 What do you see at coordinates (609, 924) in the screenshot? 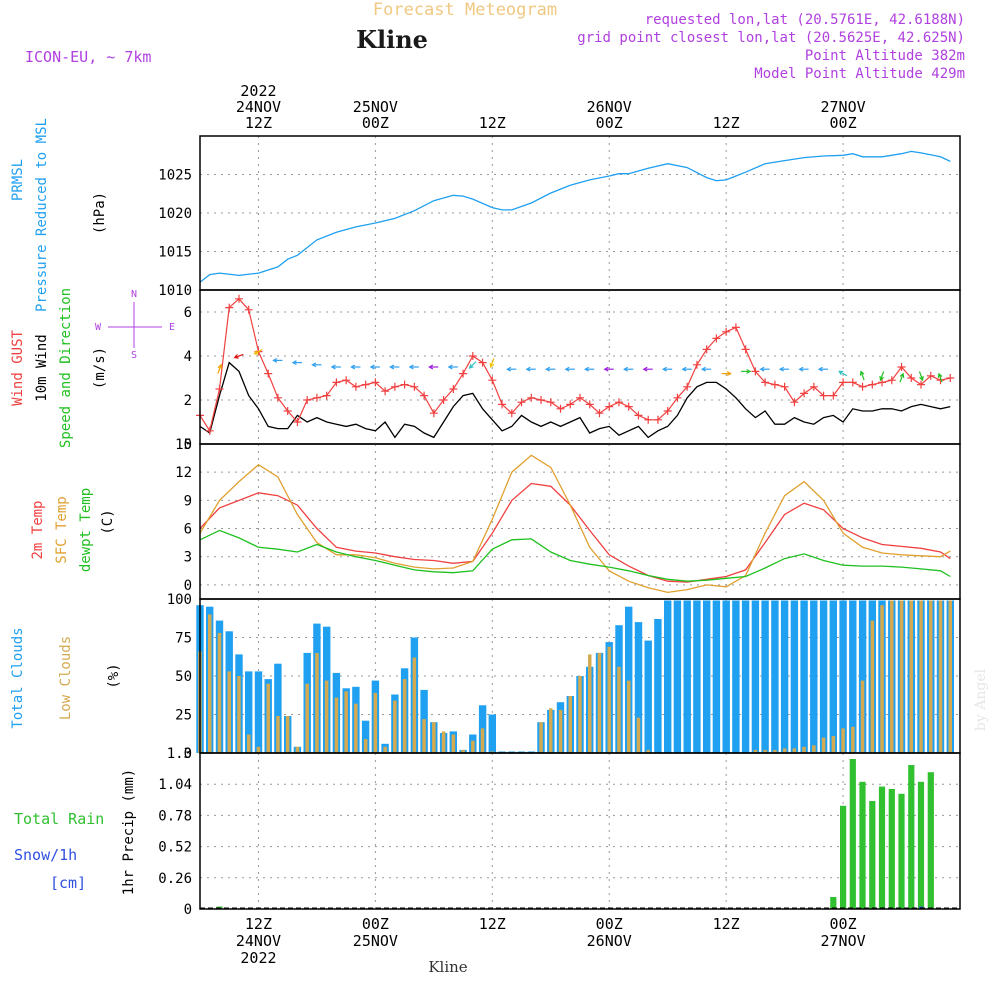
I see `time-label-bottom: 00Z` at bounding box center [609, 924].